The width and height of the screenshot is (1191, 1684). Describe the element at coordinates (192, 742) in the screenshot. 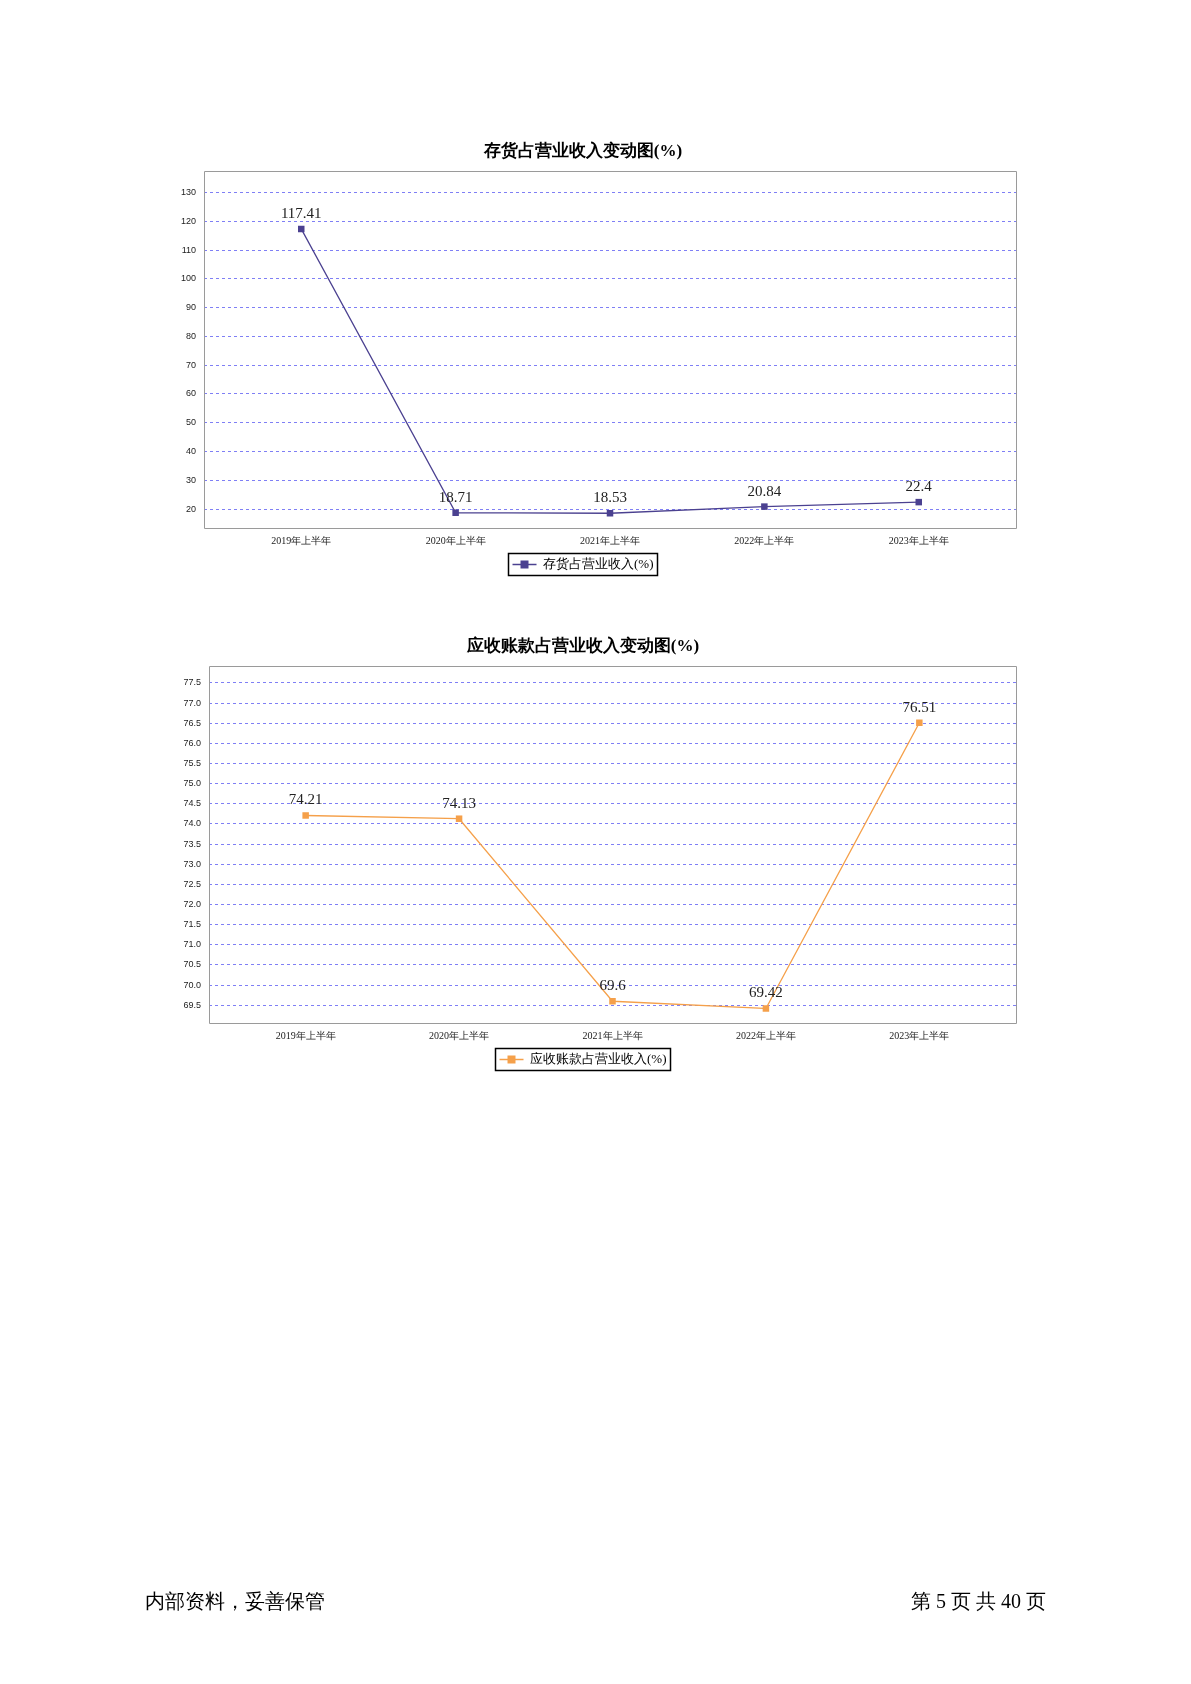

I see `y-tick-label: 76.0` at that location.